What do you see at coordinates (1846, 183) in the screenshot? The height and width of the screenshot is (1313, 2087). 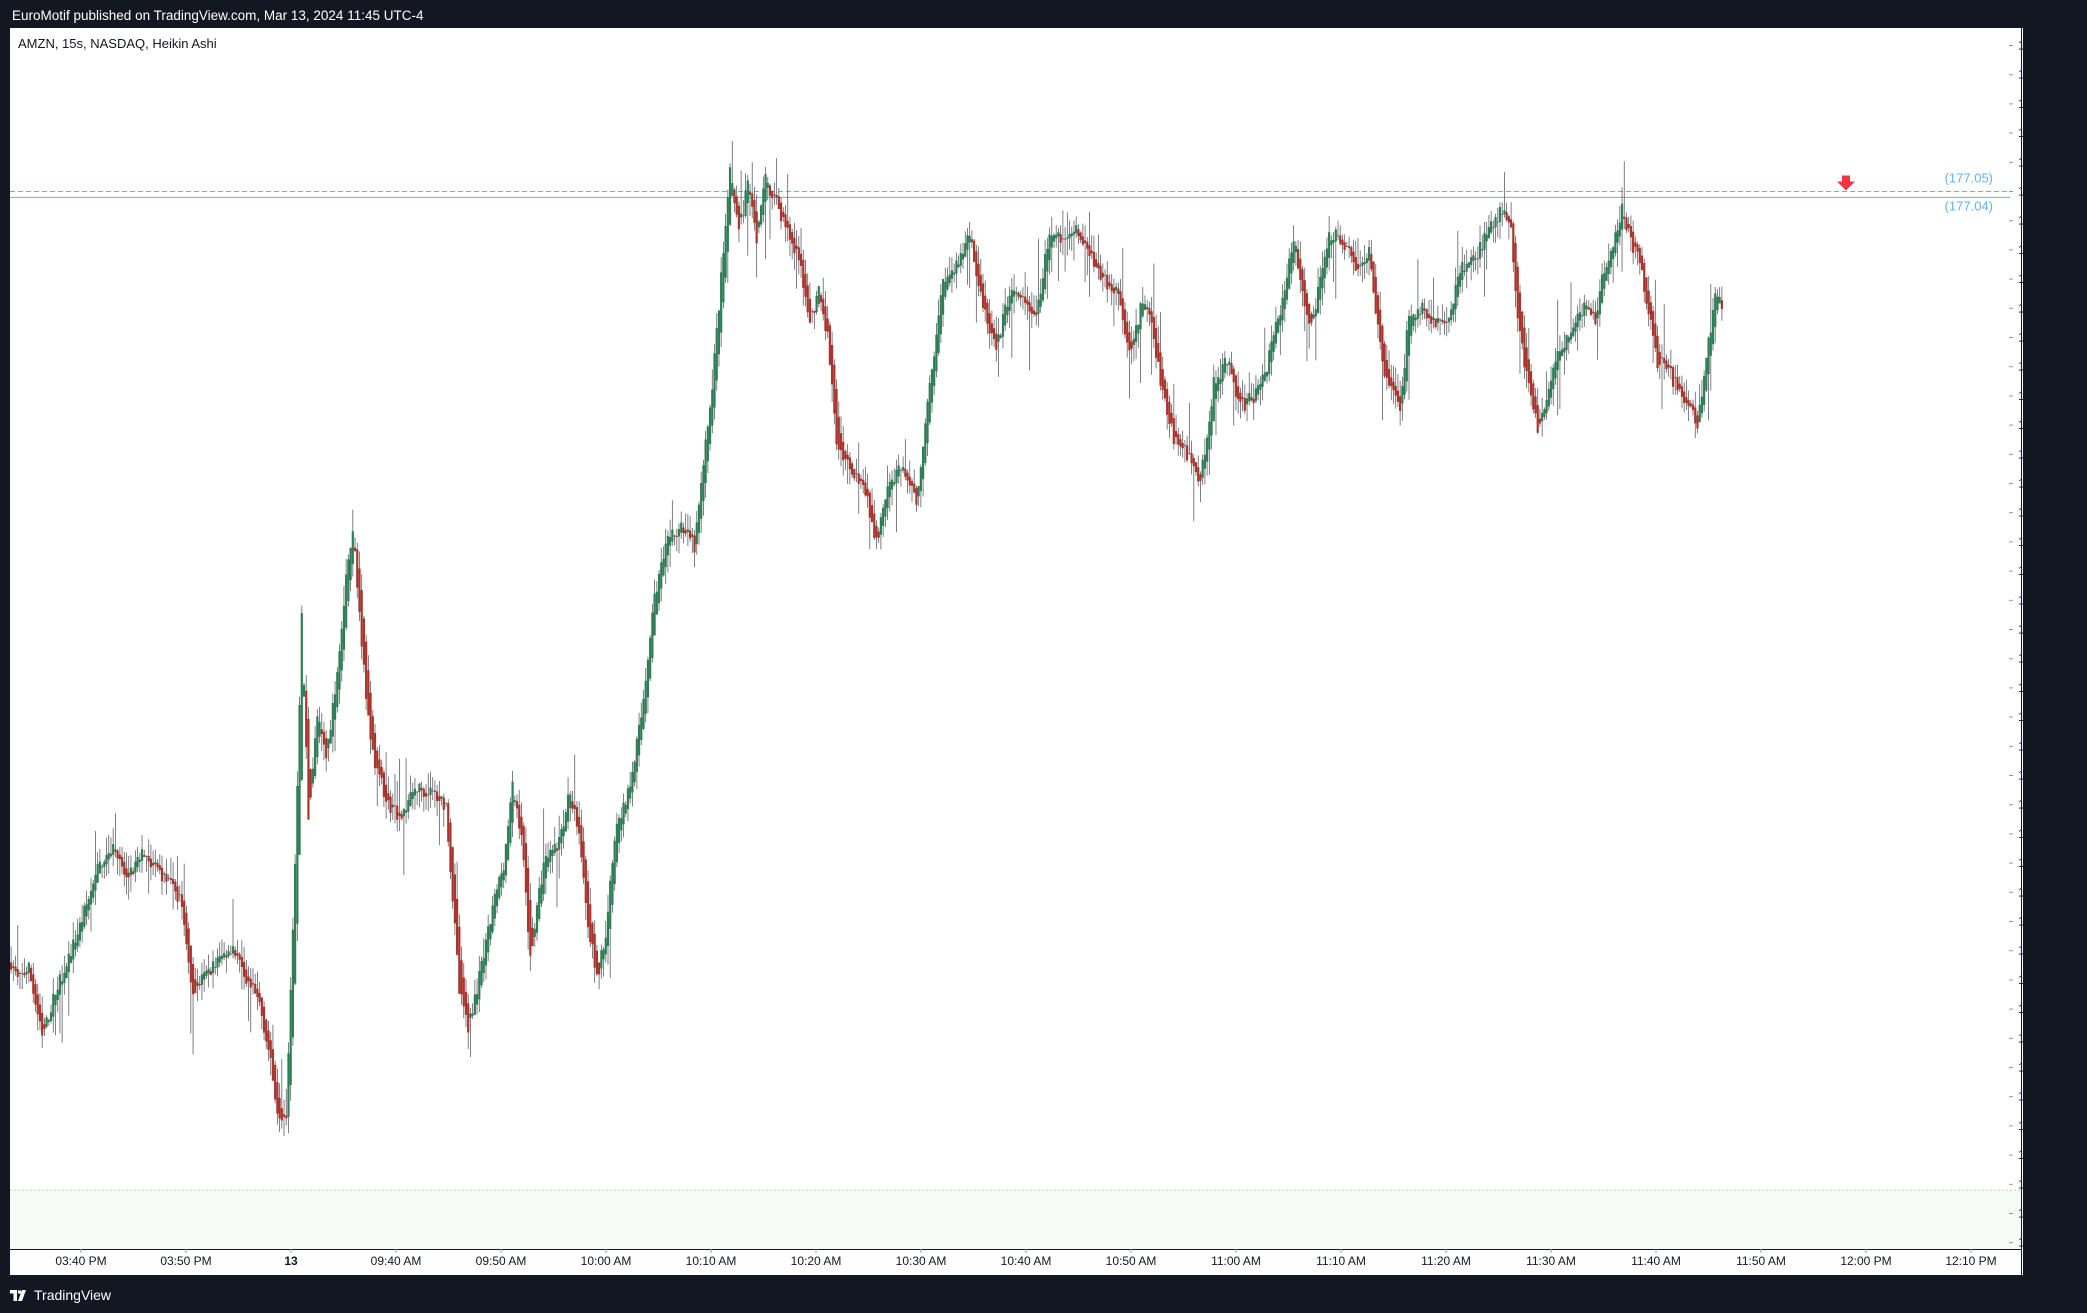 I see `sell-arrow-icon` at bounding box center [1846, 183].